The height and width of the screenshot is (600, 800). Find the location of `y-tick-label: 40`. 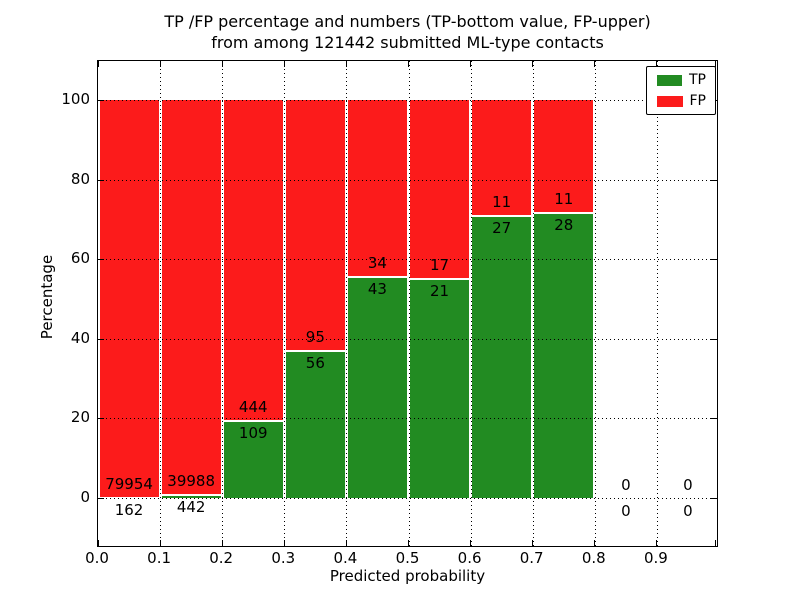

y-tick-label: 40 is located at coordinates (80, 337).